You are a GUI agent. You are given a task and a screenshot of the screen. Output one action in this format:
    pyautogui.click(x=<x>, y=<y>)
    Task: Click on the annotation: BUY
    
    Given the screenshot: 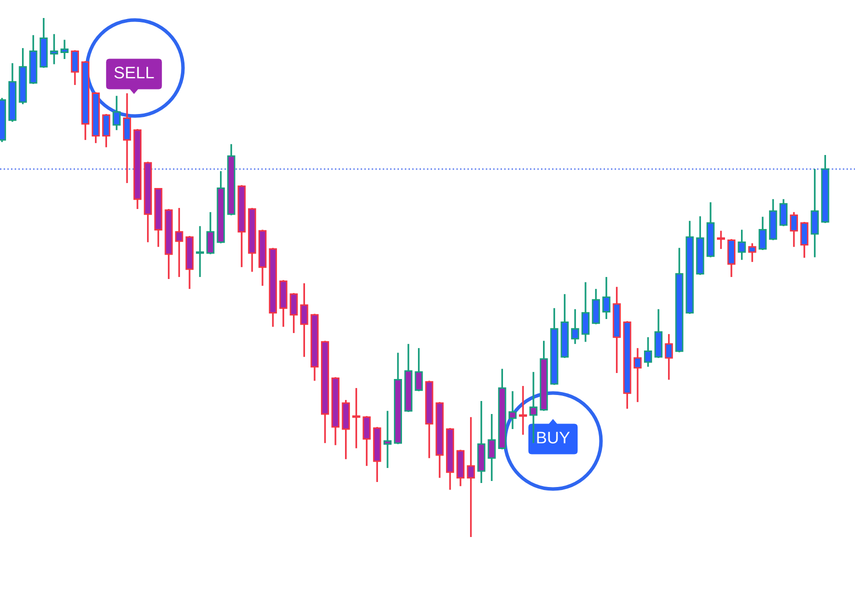 What is the action you would take?
    pyautogui.click(x=553, y=438)
    